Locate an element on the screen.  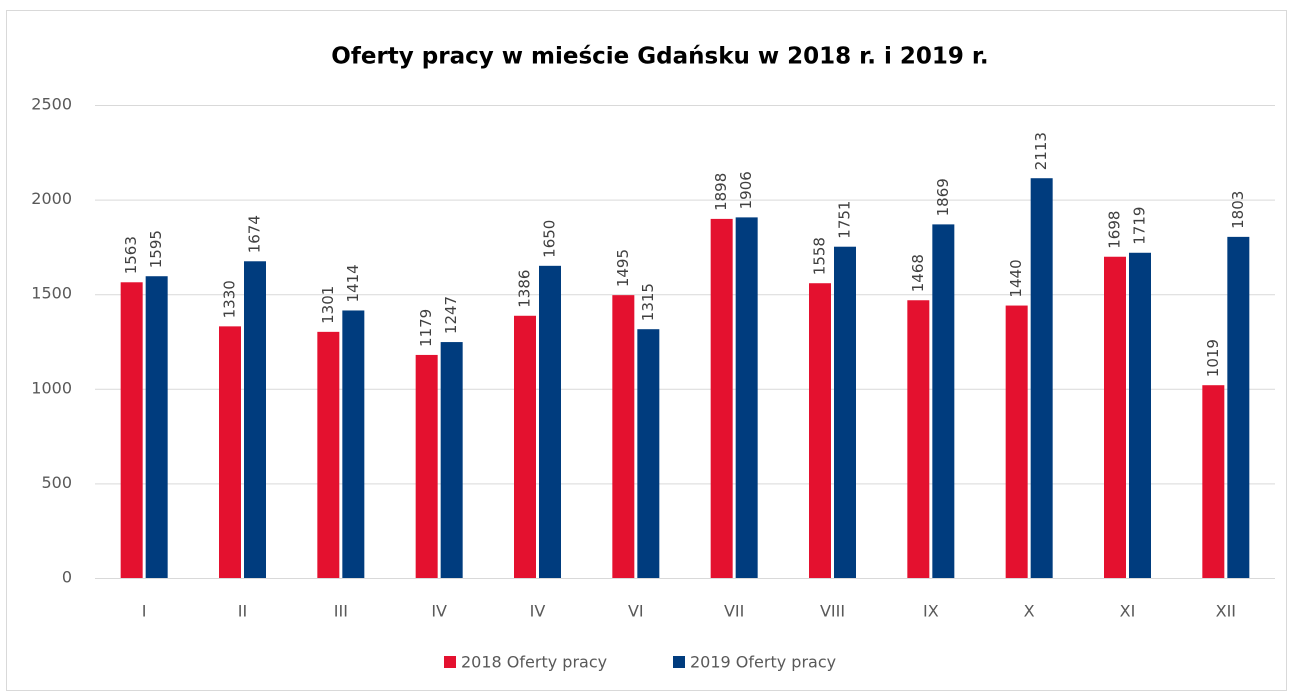
value-label: 1803 is located at coordinates (1238, 210).